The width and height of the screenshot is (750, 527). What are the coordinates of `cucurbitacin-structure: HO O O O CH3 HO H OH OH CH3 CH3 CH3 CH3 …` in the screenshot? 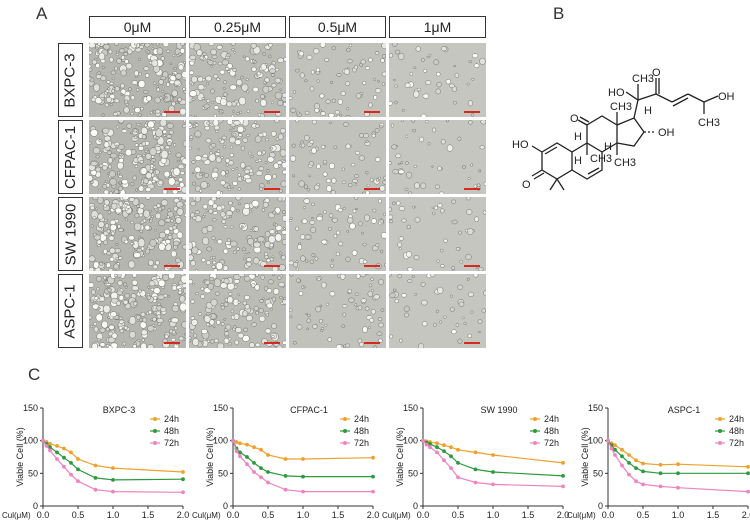 It's located at (623, 129).